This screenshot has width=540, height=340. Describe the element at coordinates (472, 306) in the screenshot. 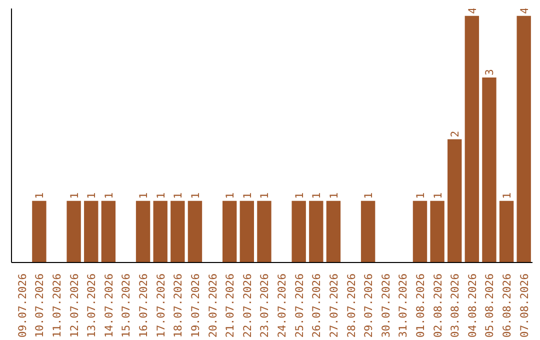

I see `x-tick-label: 04.08.2026` at that location.